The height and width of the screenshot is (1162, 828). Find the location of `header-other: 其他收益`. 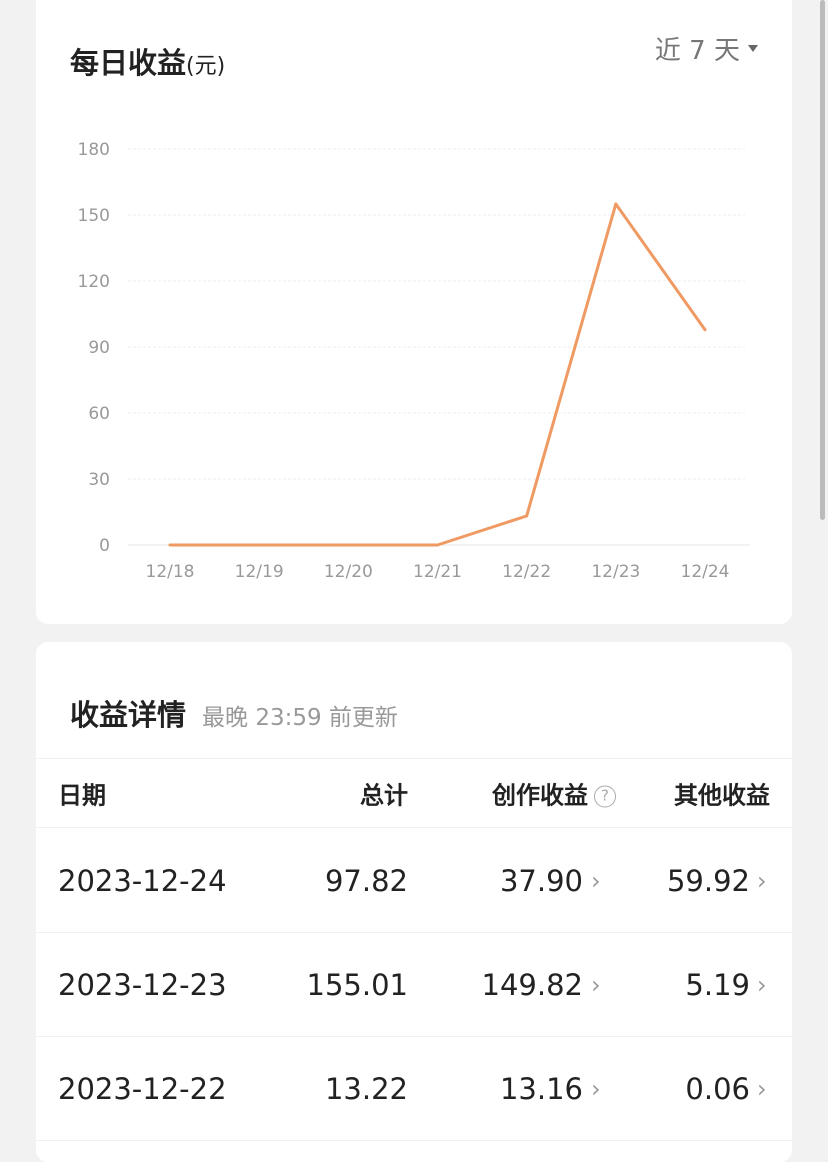

header-other: 其他收益 is located at coordinates (722, 795).